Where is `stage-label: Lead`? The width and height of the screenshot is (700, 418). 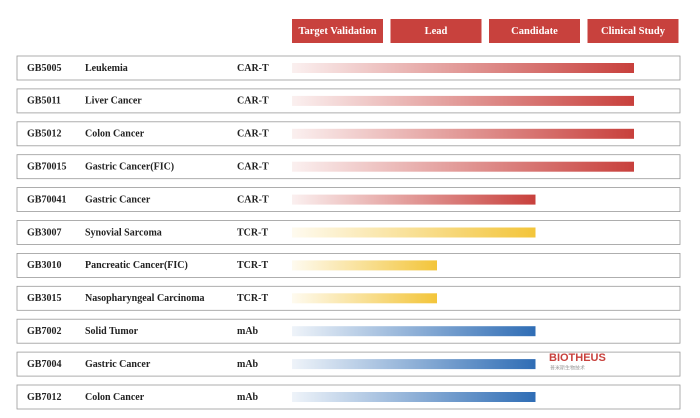
stage-label: Lead is located at coordinates (436, 31).